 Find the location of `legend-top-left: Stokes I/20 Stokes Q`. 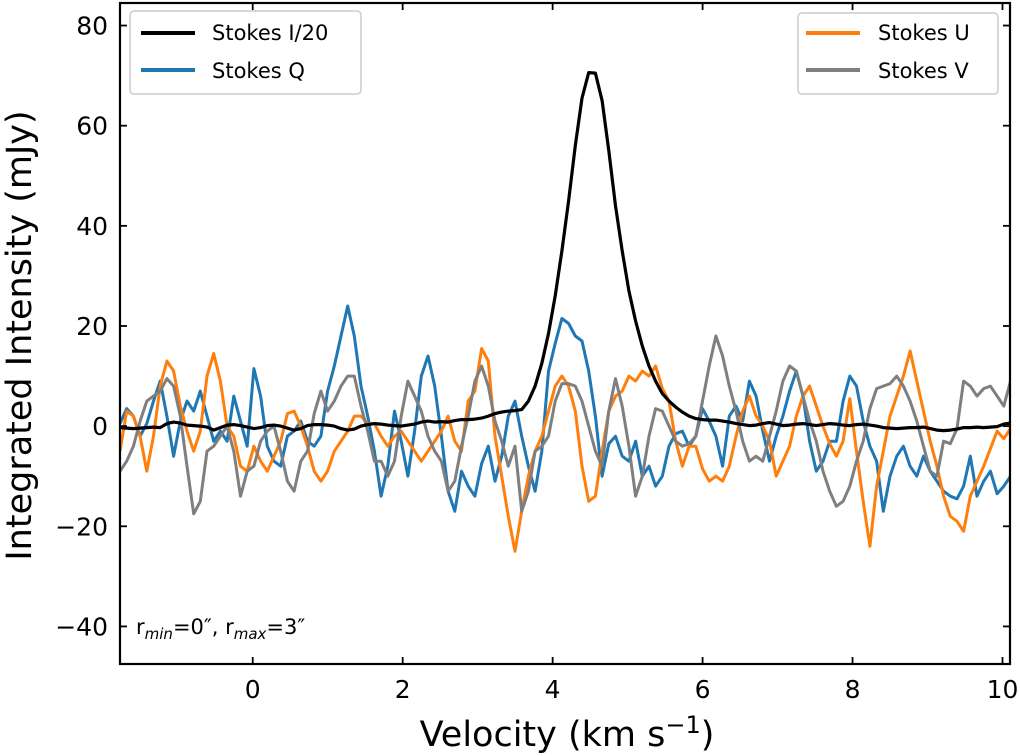

legend-top-left: Stokes I/20 Stokes Q is located at coordinates (245, 52).